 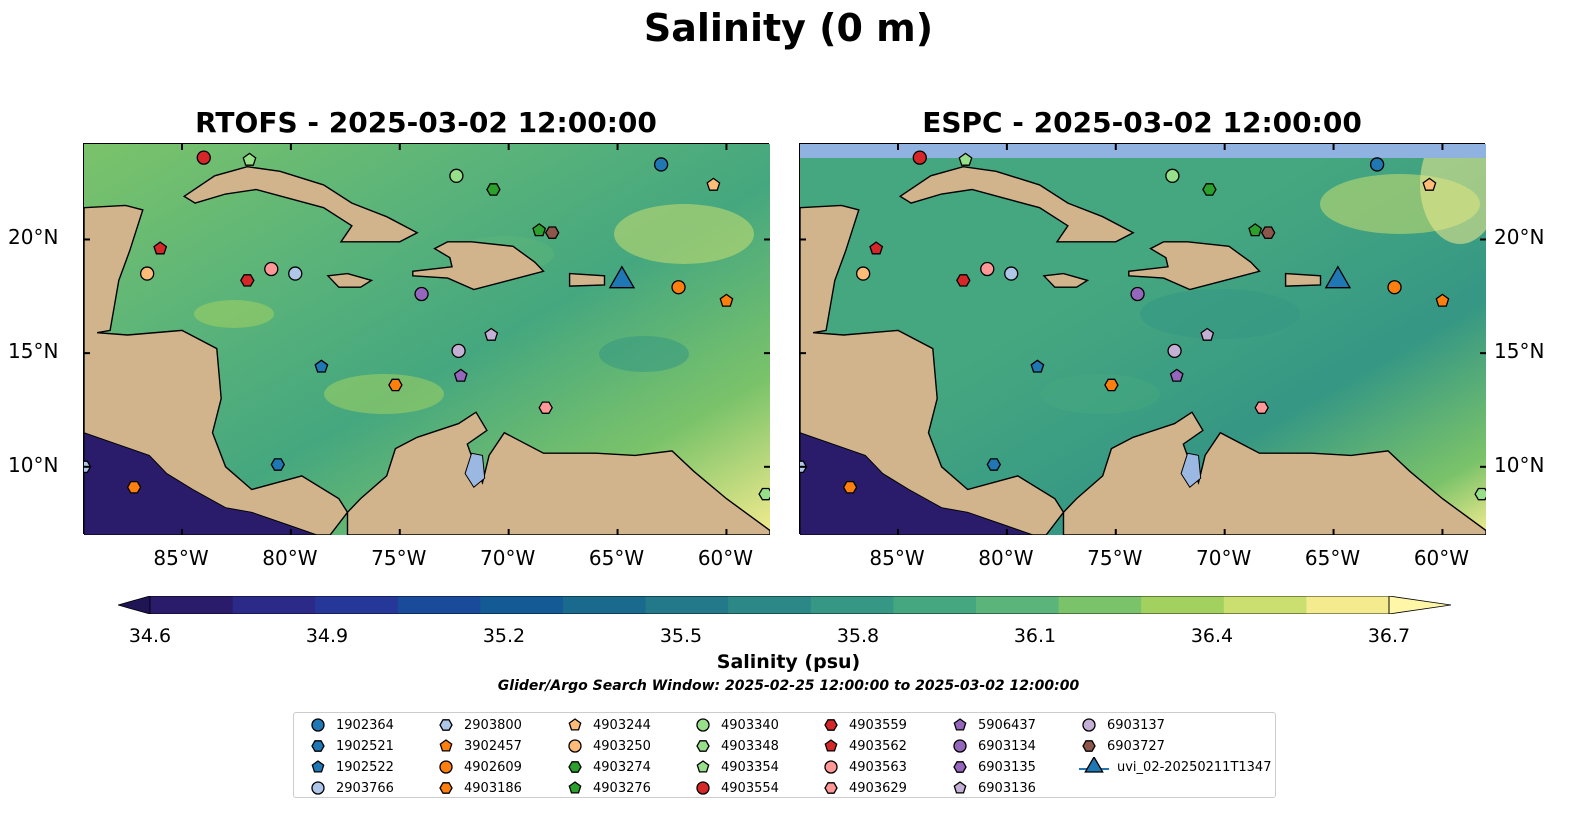 What do you see at coordinates (327, 636) in the screenshot?
I see `colorbar-tick-label: 34.9` at bounding box center [327, 636].